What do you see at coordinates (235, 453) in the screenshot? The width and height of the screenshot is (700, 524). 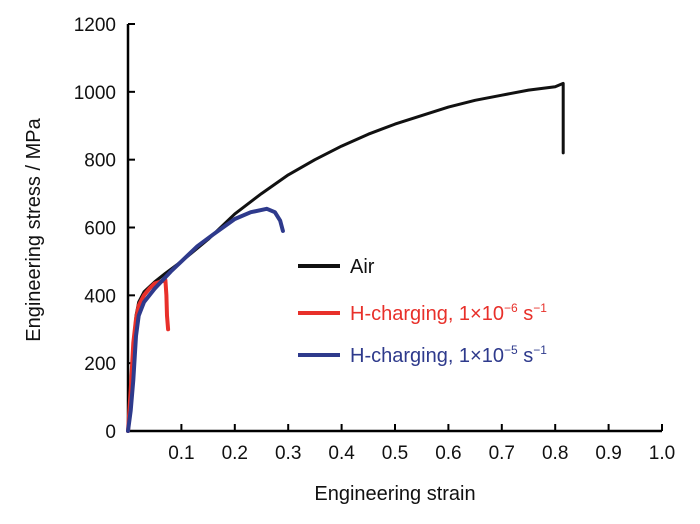 I see `x-tick-label-1: 0.2` at bounding box center [235, 453].